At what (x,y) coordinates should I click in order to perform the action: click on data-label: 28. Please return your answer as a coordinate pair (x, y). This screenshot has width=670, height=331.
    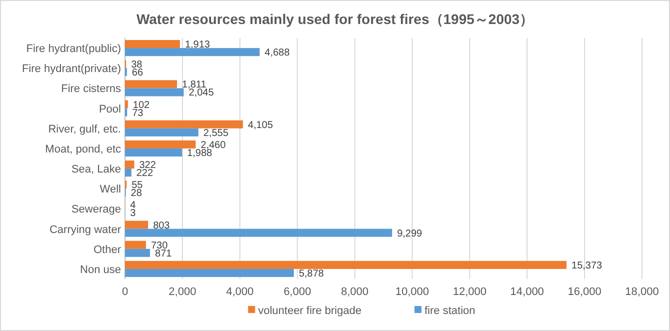
    Looking at the image, I should click on (136, 194).